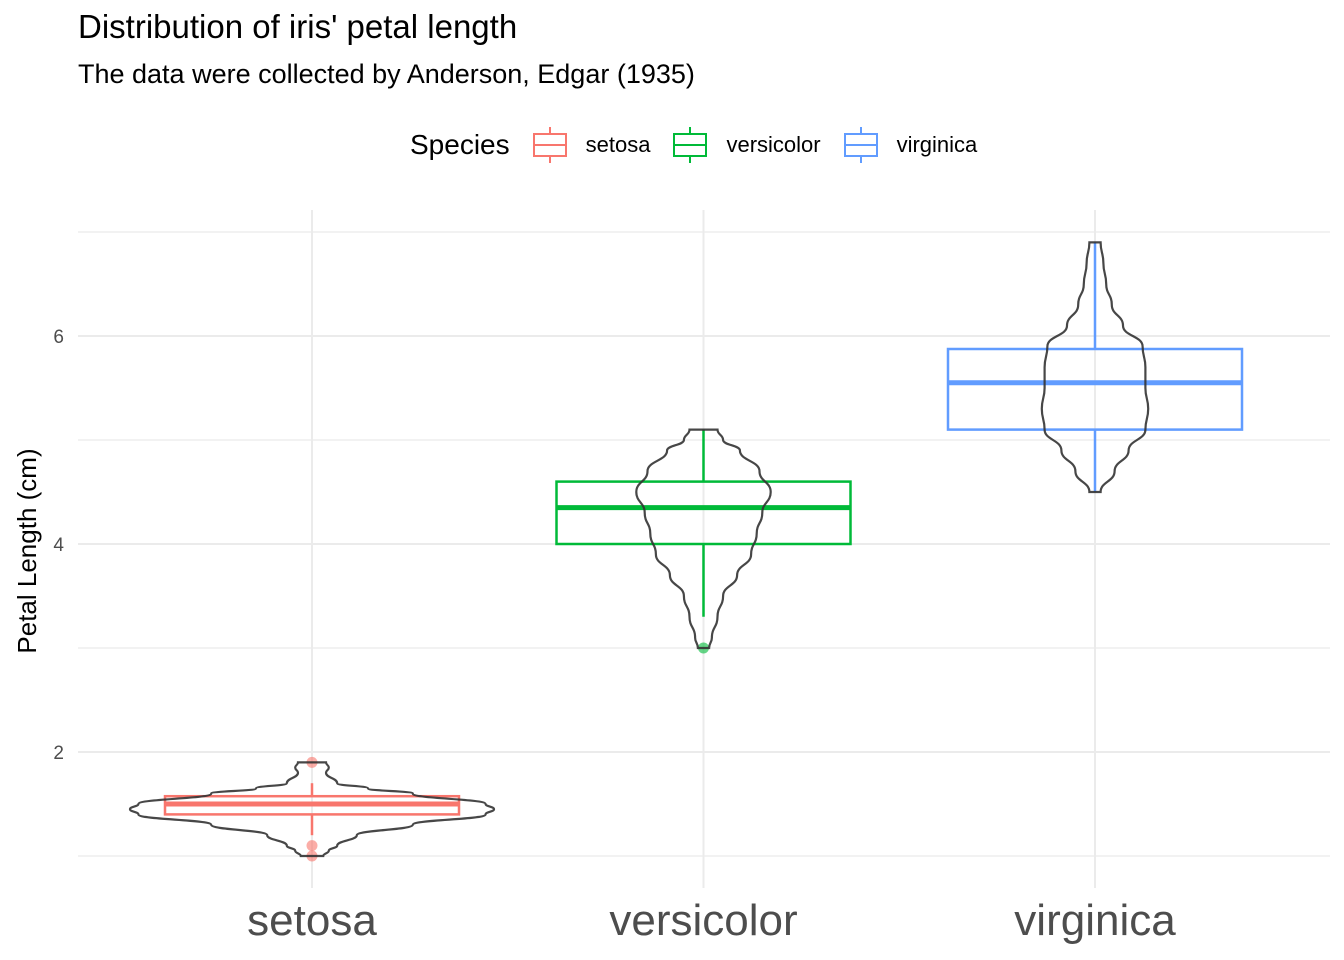 The image size is (1344, 960). I want to click on series-virginica, so click(1095, 367).